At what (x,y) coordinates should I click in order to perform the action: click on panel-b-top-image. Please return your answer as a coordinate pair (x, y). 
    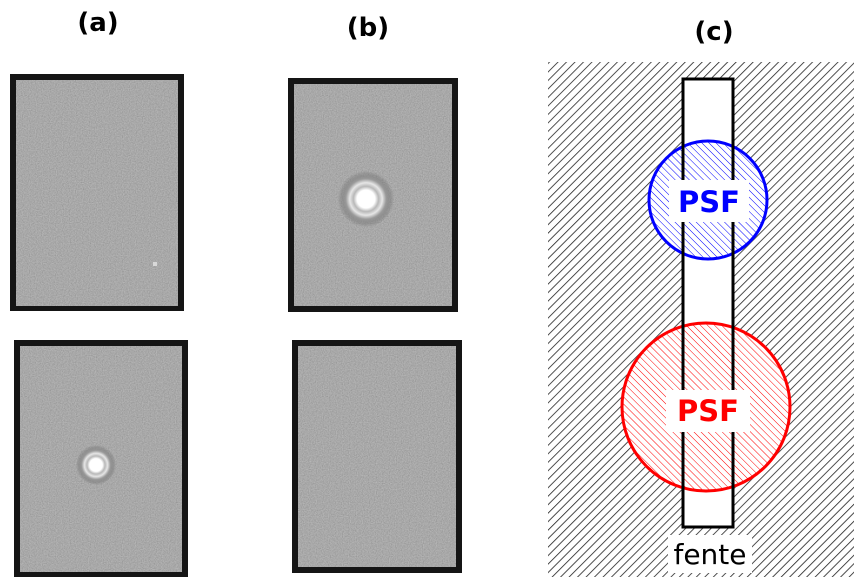
    Looking at the image, I should click on (373, 195).